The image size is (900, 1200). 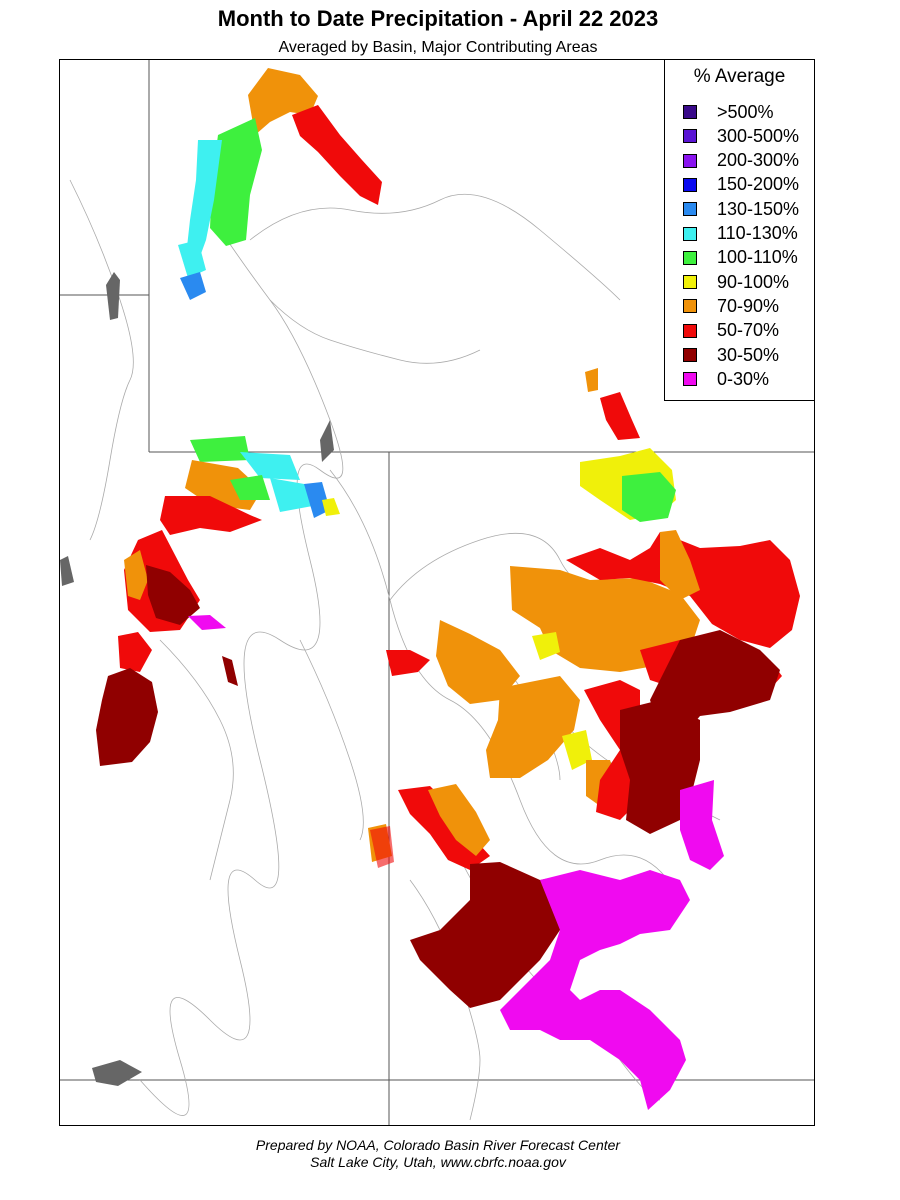 I want to click on footer-line-2: Salt Lake City, Utah, www.cbrfc.noaa.gov, so click(x=438, y=1162).